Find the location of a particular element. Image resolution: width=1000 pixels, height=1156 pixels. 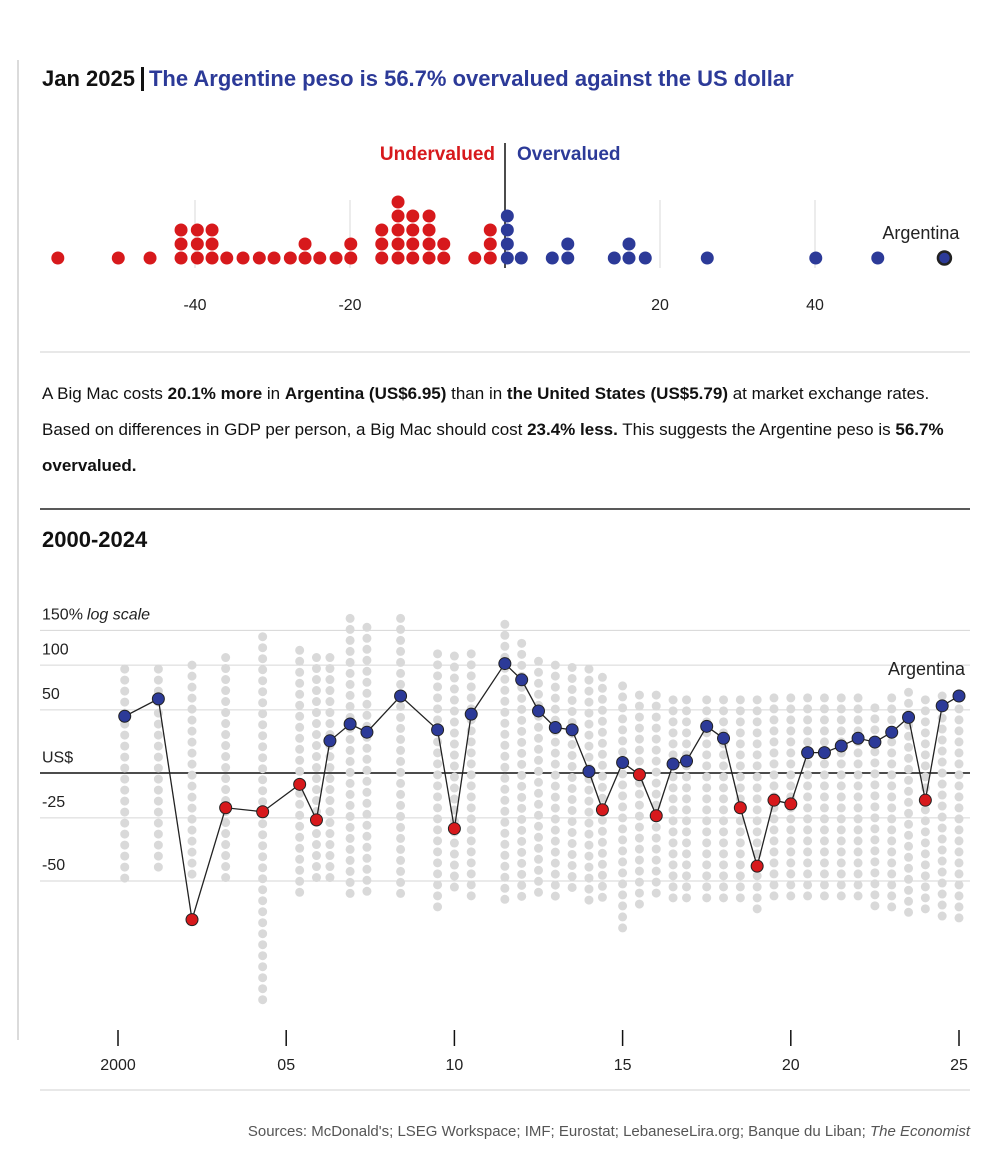

x-tick-label: 10 is located at coordinates (455, 1065).